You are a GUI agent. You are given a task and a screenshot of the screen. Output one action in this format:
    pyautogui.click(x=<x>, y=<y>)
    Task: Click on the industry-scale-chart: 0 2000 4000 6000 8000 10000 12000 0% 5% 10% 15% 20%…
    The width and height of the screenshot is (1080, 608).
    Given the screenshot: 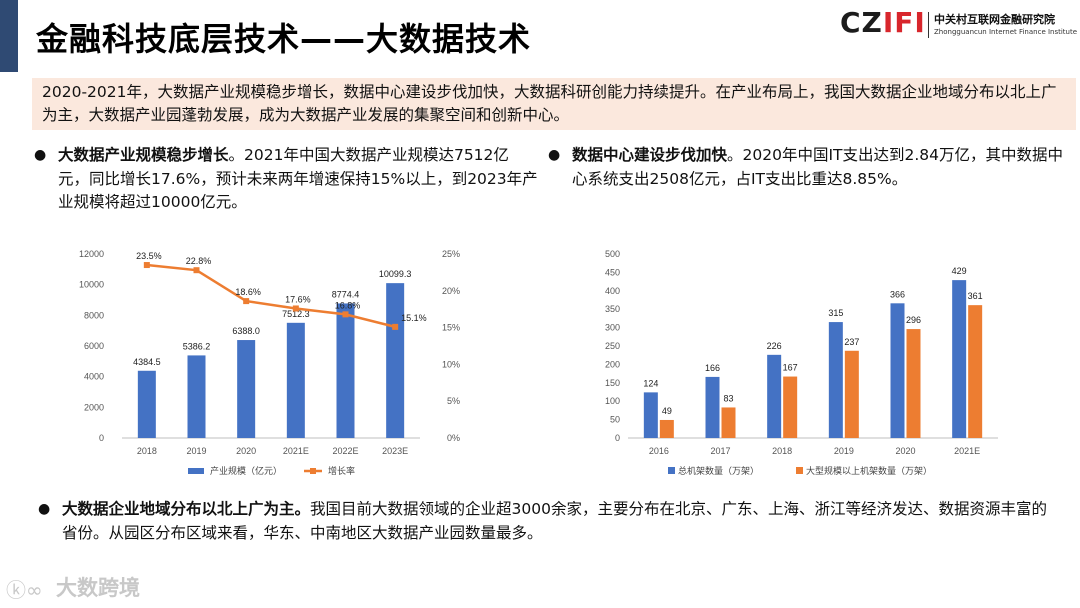 What is the action you would take?
    pyautogui.click(x=269, y=362)
    